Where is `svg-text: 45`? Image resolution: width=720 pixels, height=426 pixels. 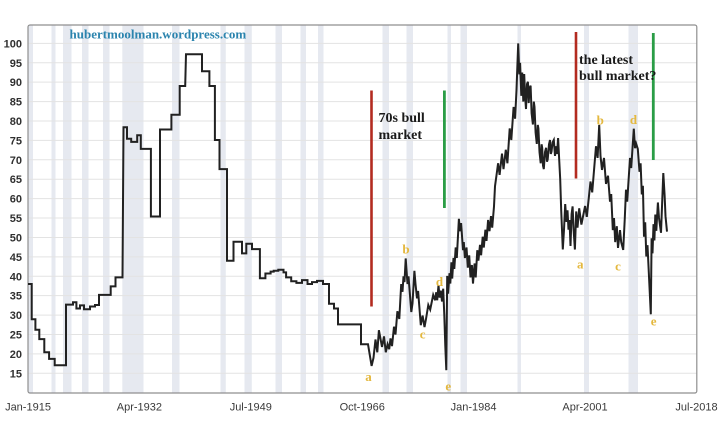 svg-text: 45 is located at coordinates (16, 258).